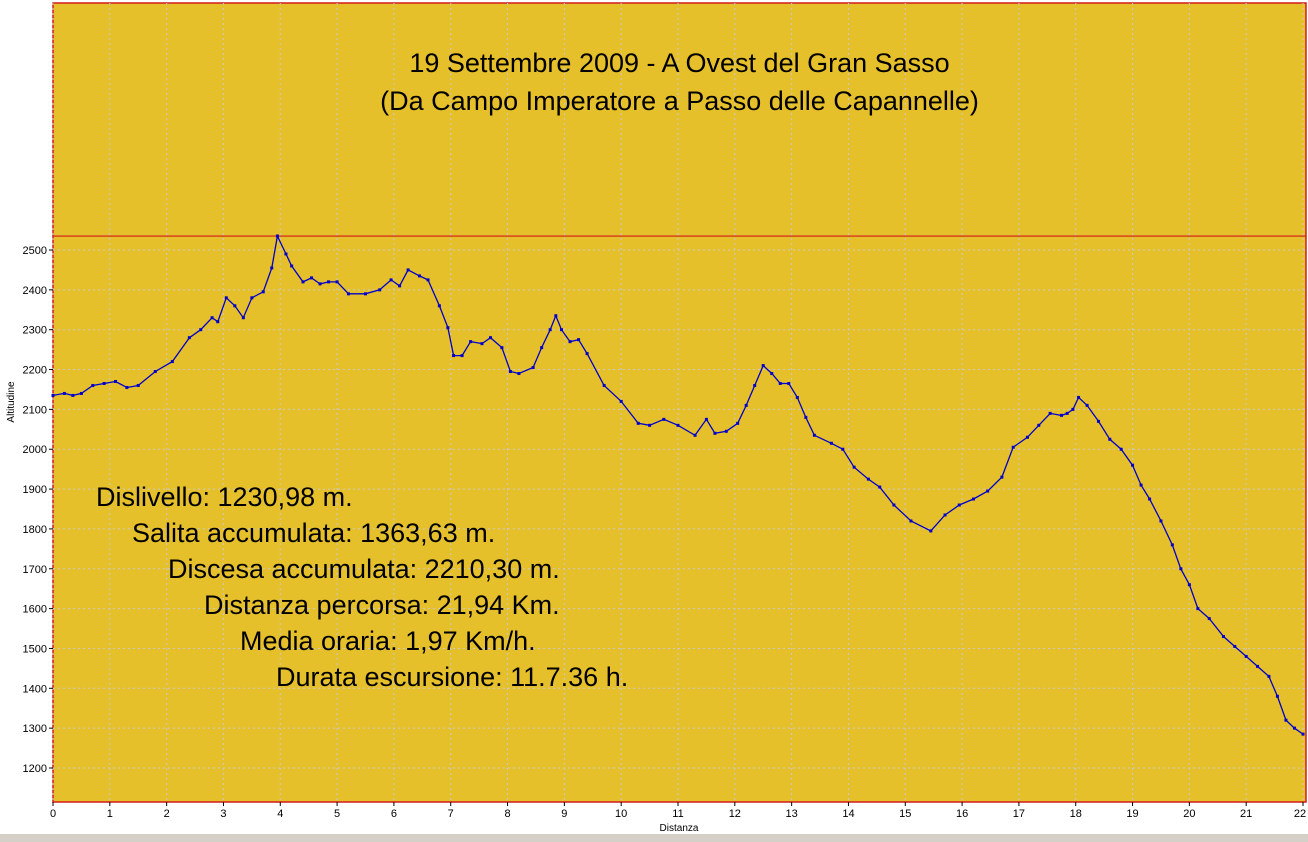 This screenshot has height=842, width=1308. What do you see at coordinates (388, 641) in the screenshot?
I see `stat-media: Media oraria: 1,97 Km/h.` at bounding box center [388, 641].